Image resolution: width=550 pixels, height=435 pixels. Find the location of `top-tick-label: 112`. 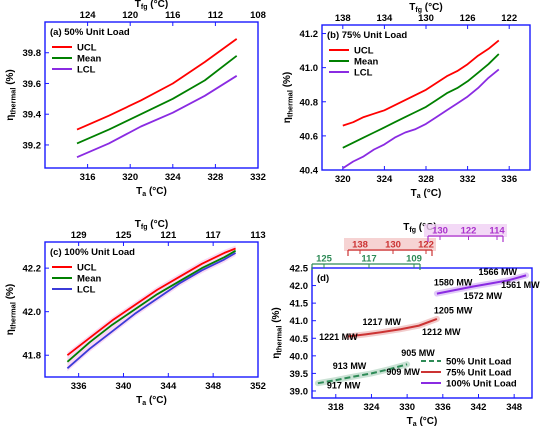

top-tick-label: 112 is located at coordinates (215, 15).